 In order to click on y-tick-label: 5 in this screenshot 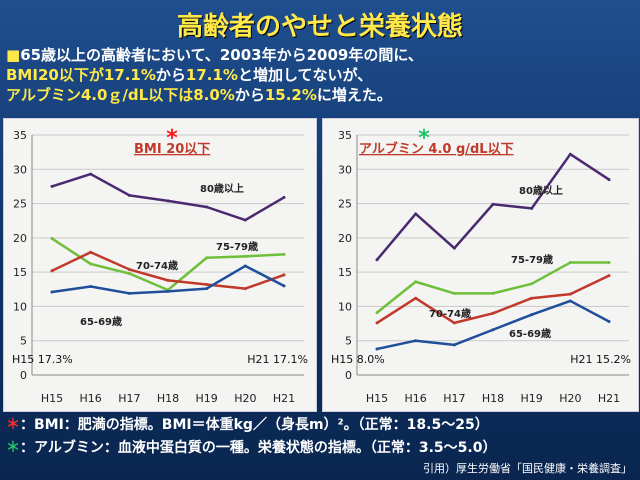, I will do `click(23, 341)`.